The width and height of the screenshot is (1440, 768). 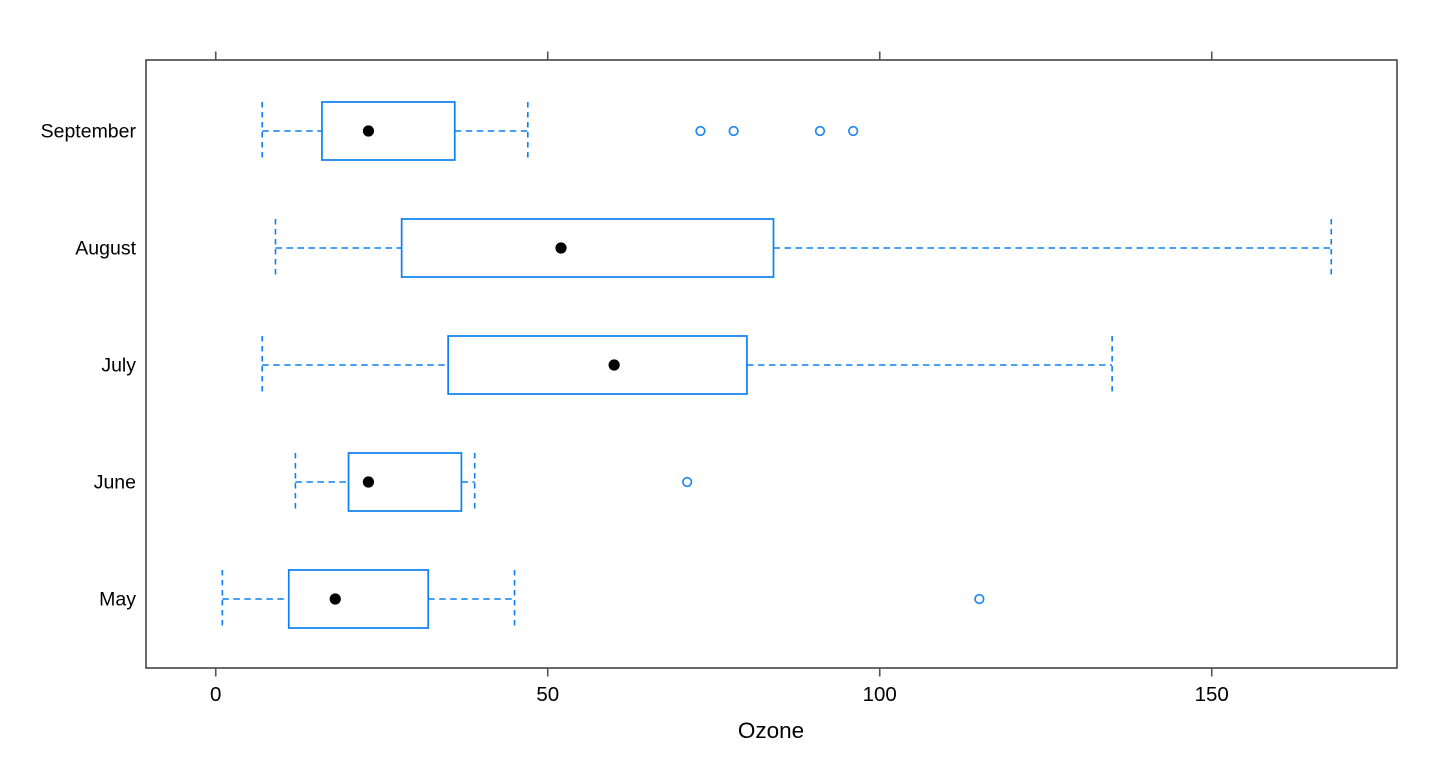 What do you see at coordinates (1212, 694) in the screenshot?
I see `x-axis-tick-label: 150` at bounding box center [1212, 694].